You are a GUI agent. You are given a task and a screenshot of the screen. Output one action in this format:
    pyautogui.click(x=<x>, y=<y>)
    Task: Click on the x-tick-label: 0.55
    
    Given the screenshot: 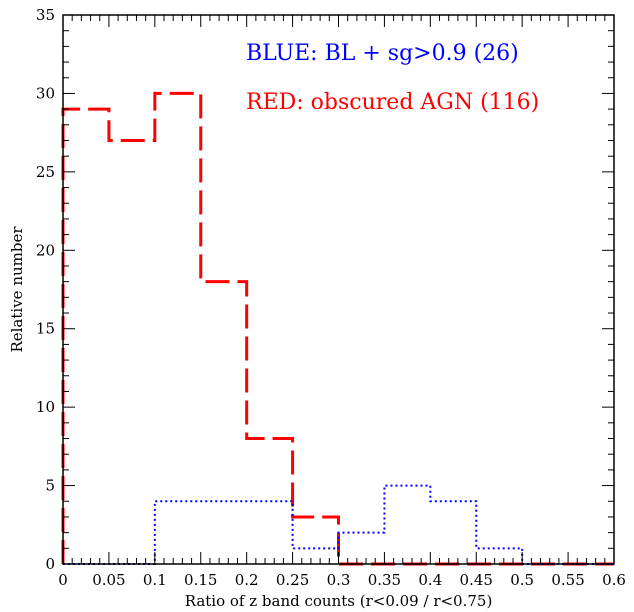 What is the action you would take?
    pyautogui.click(x=567, y=580)
    